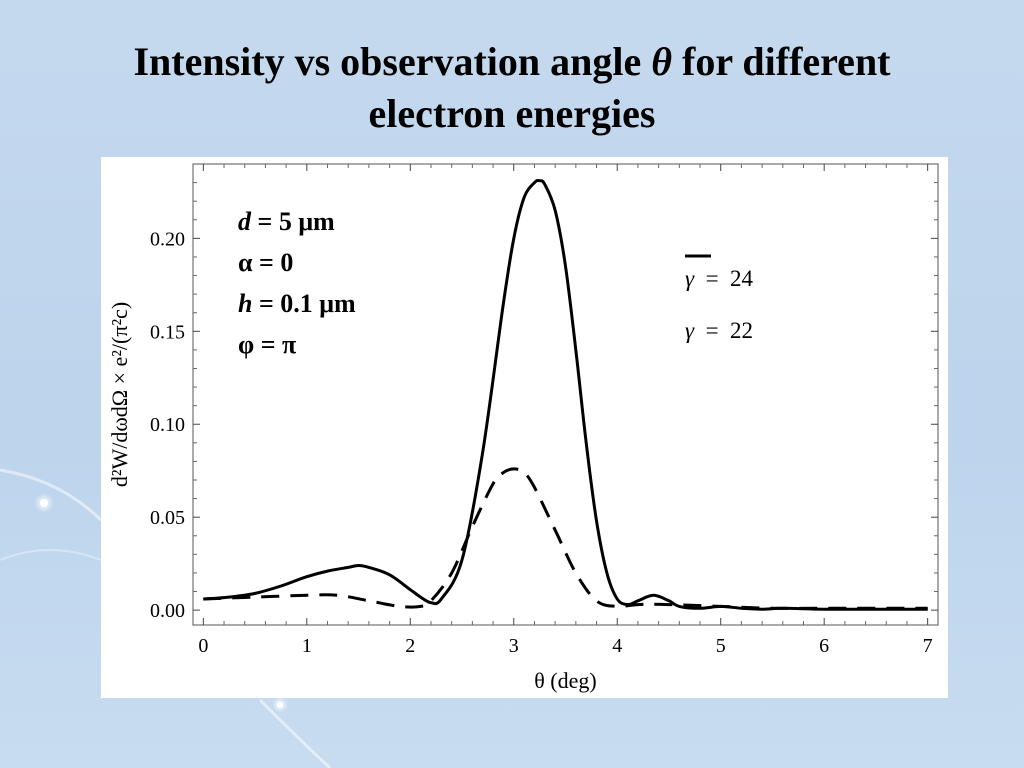 This screenshot has width=1024, height=768. I want to click on param-phi: φ = π, so click(267, 344).